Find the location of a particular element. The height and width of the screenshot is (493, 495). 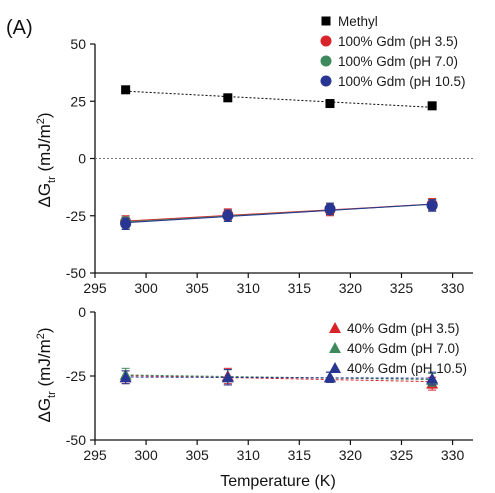

x-axis-label: Temperature (K) is located at coordinates (278, 481).